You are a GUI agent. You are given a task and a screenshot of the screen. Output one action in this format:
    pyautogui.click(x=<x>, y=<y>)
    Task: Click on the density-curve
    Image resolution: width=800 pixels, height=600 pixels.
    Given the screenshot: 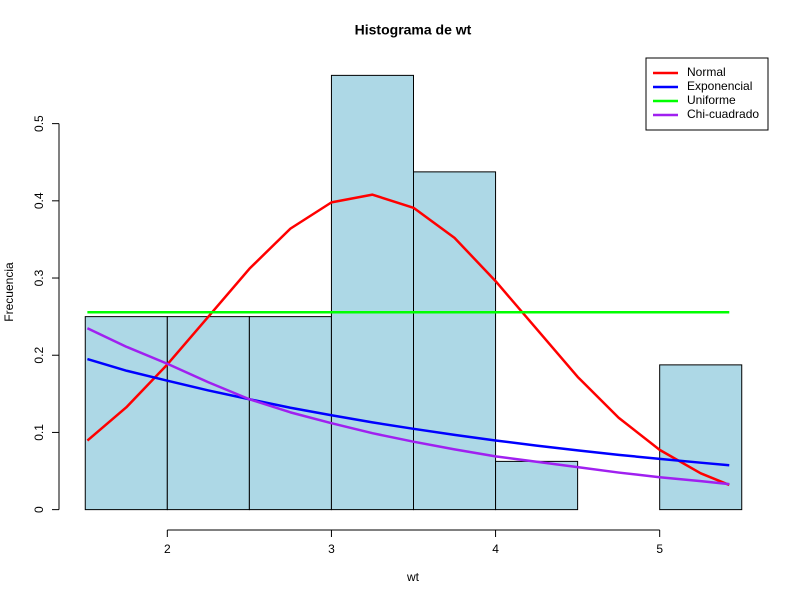 What is the action you would take?
    pyautogui.click(x=408, y=412)
    